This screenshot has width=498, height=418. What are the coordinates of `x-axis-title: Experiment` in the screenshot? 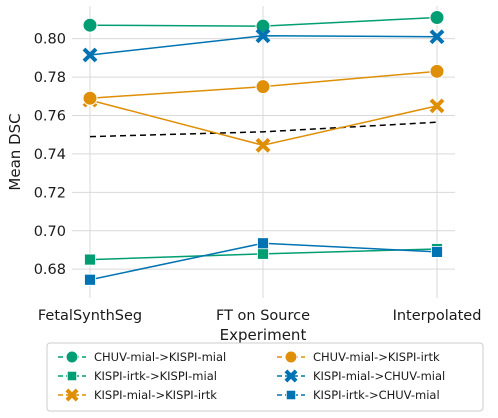 It's located at (263, 335).